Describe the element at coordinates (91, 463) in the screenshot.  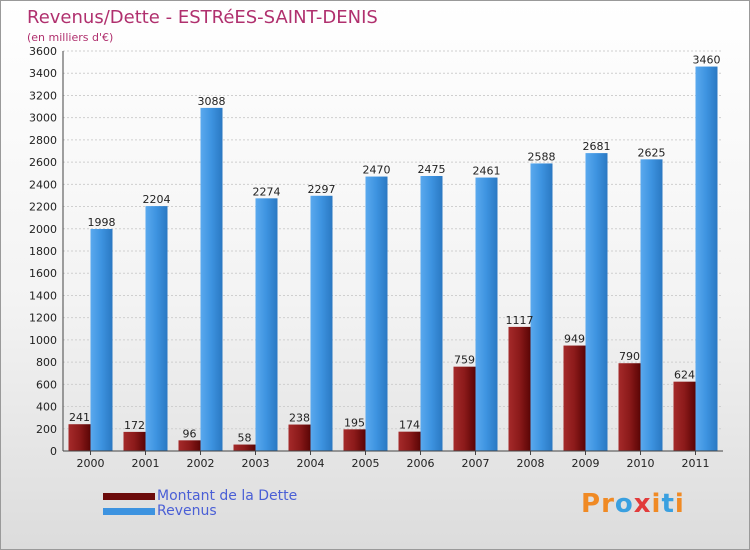
I see `x-tick-label: 2000` at that location.